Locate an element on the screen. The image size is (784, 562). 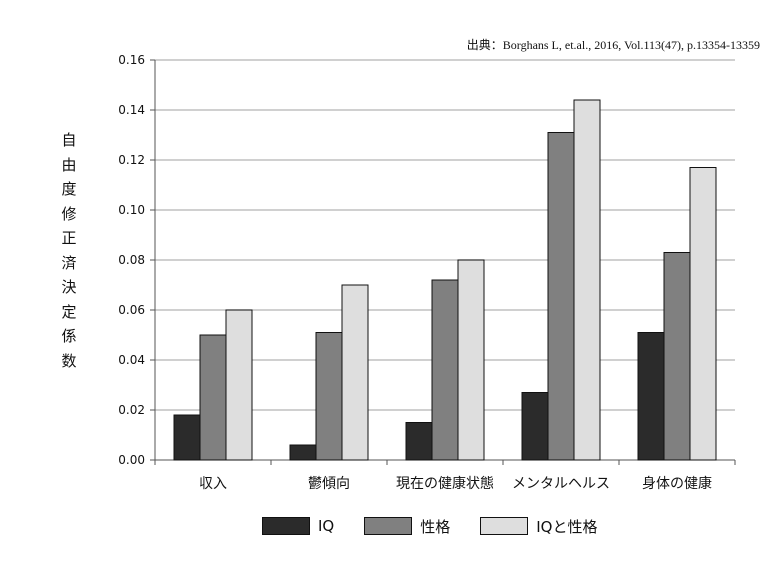
y-axis-label: 自由度修正済決定係数 is located at coordinates (69, 250).